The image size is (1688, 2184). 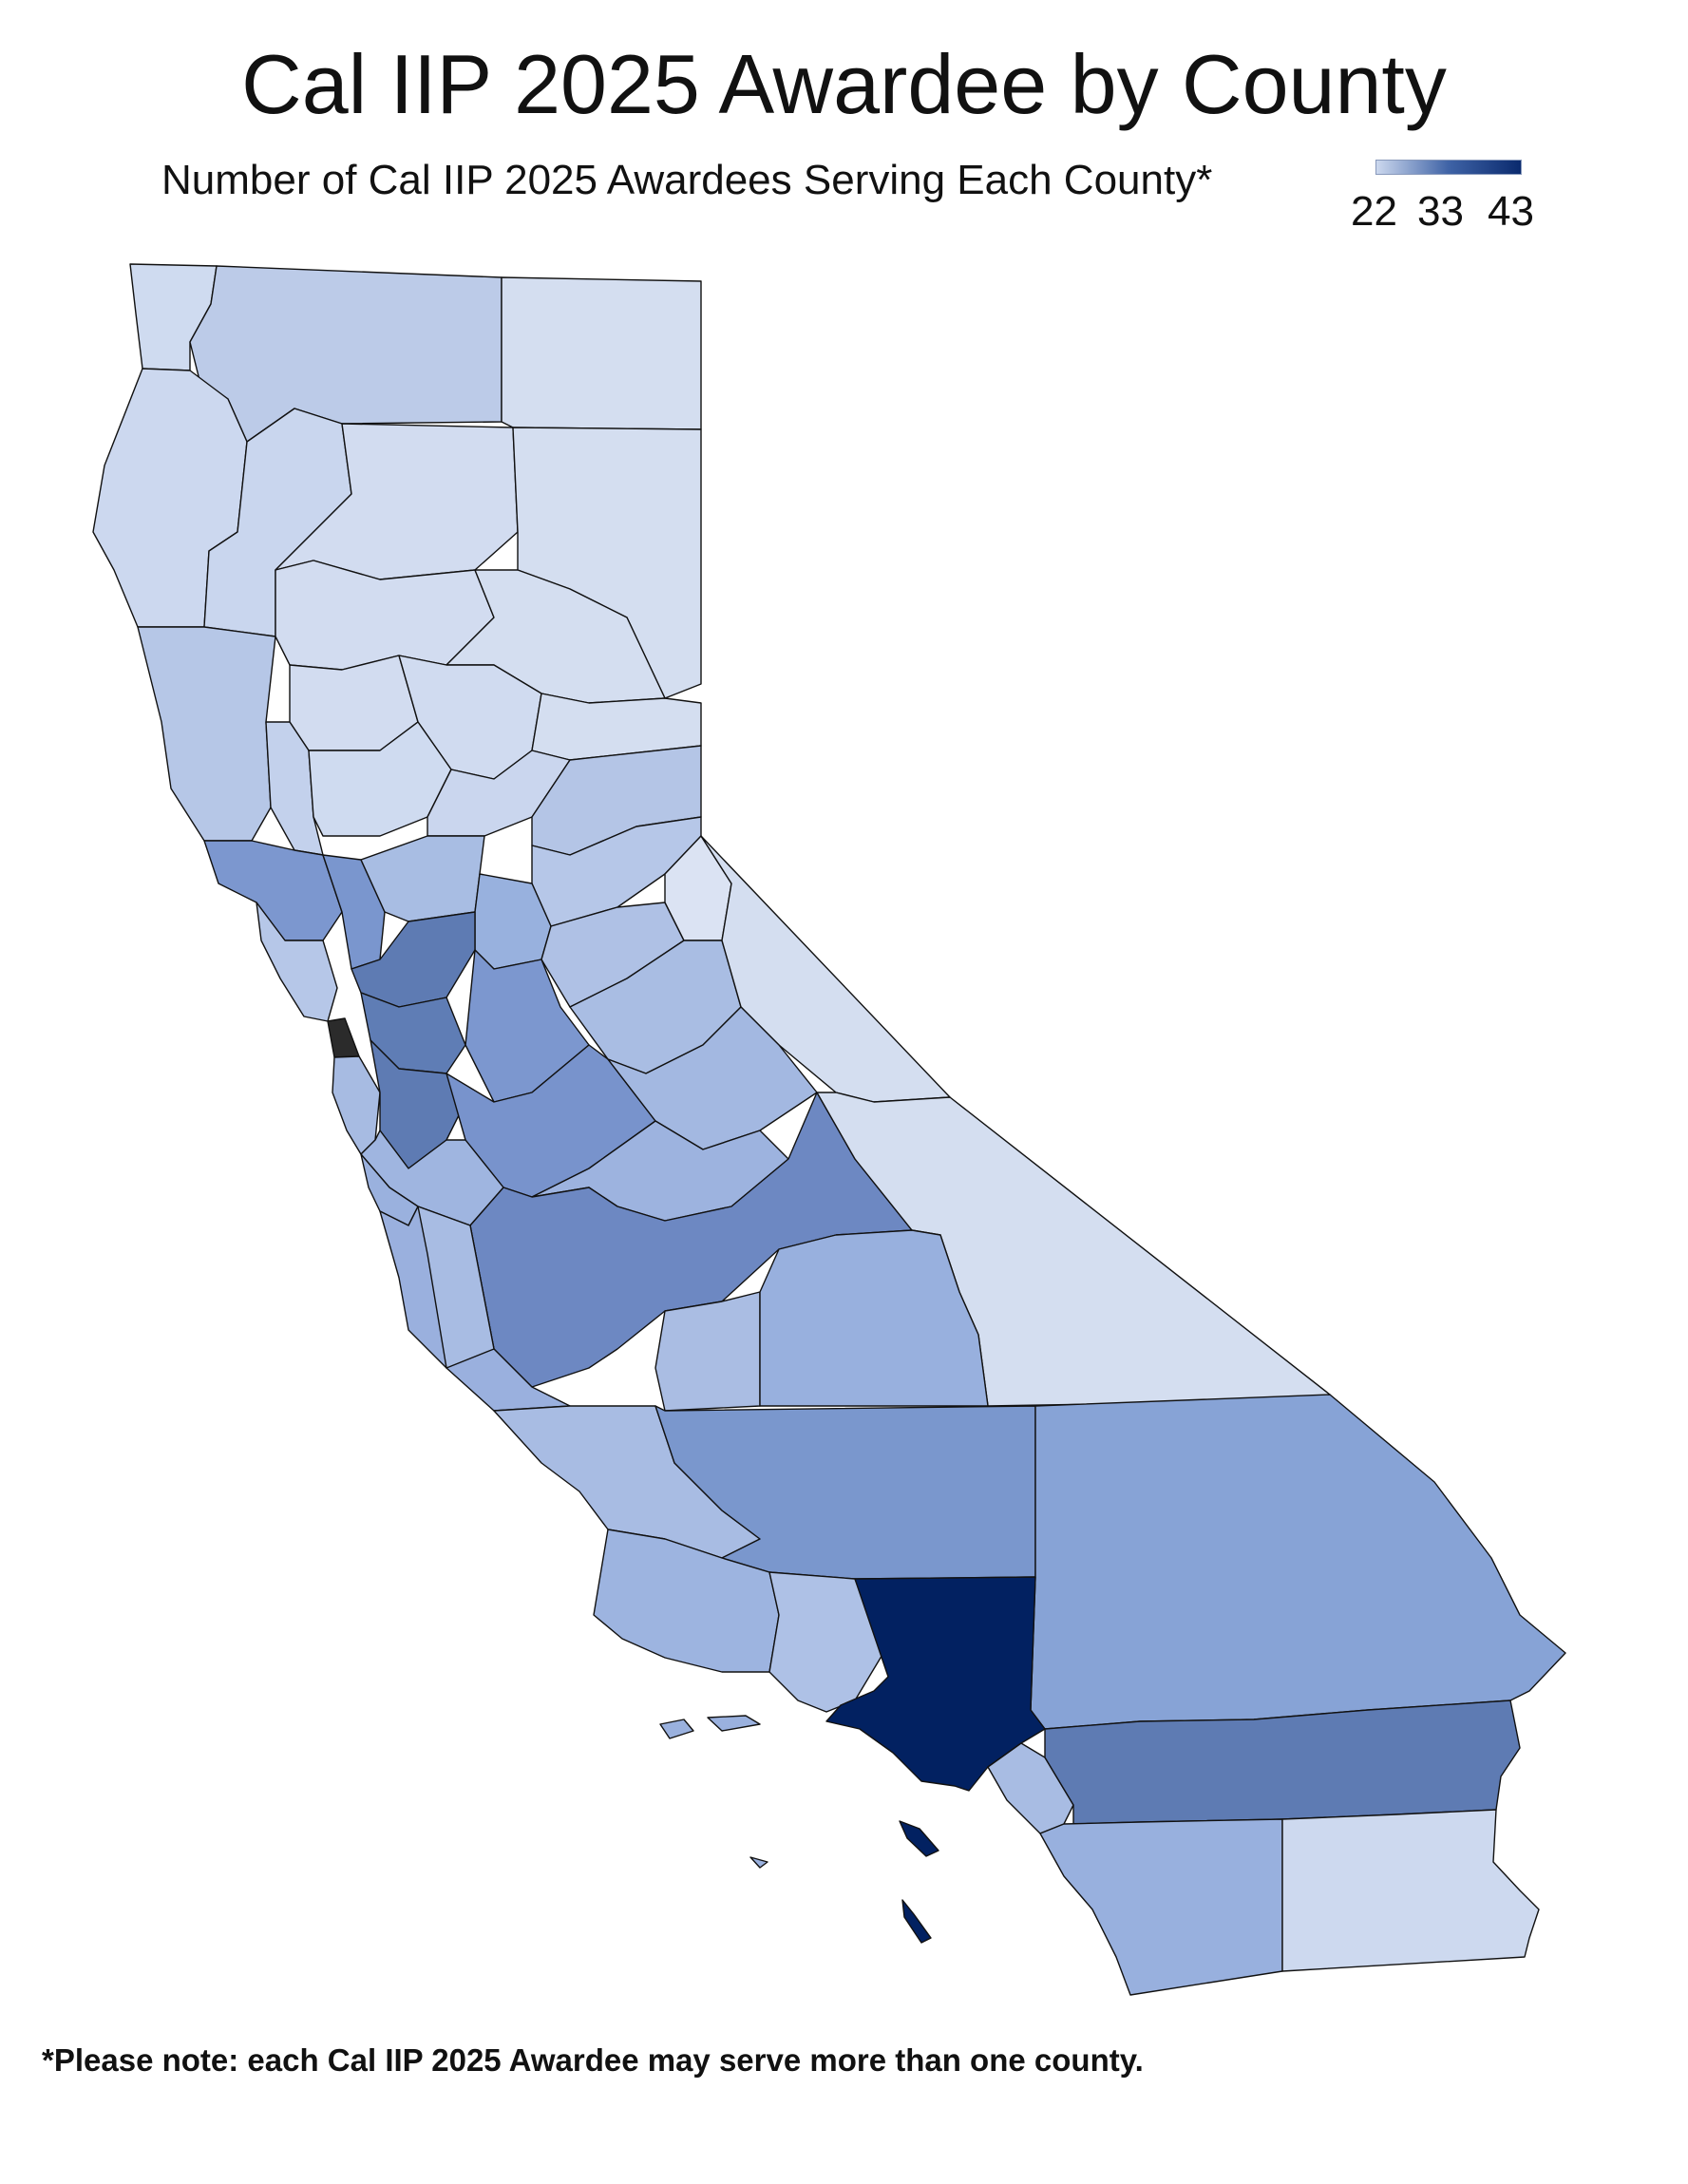 I want to click on county-siskiyou, so click(x=346, y=354).